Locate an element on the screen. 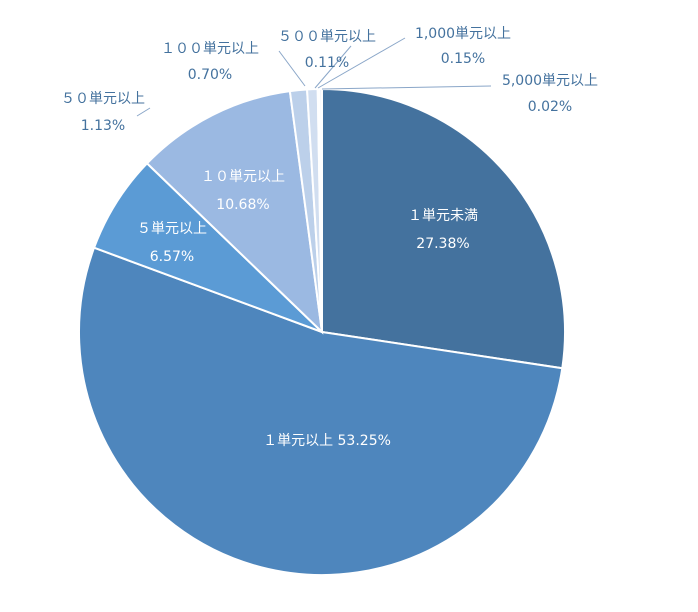  slice-value-7: 0.11% is located at coordinates (327, 63).